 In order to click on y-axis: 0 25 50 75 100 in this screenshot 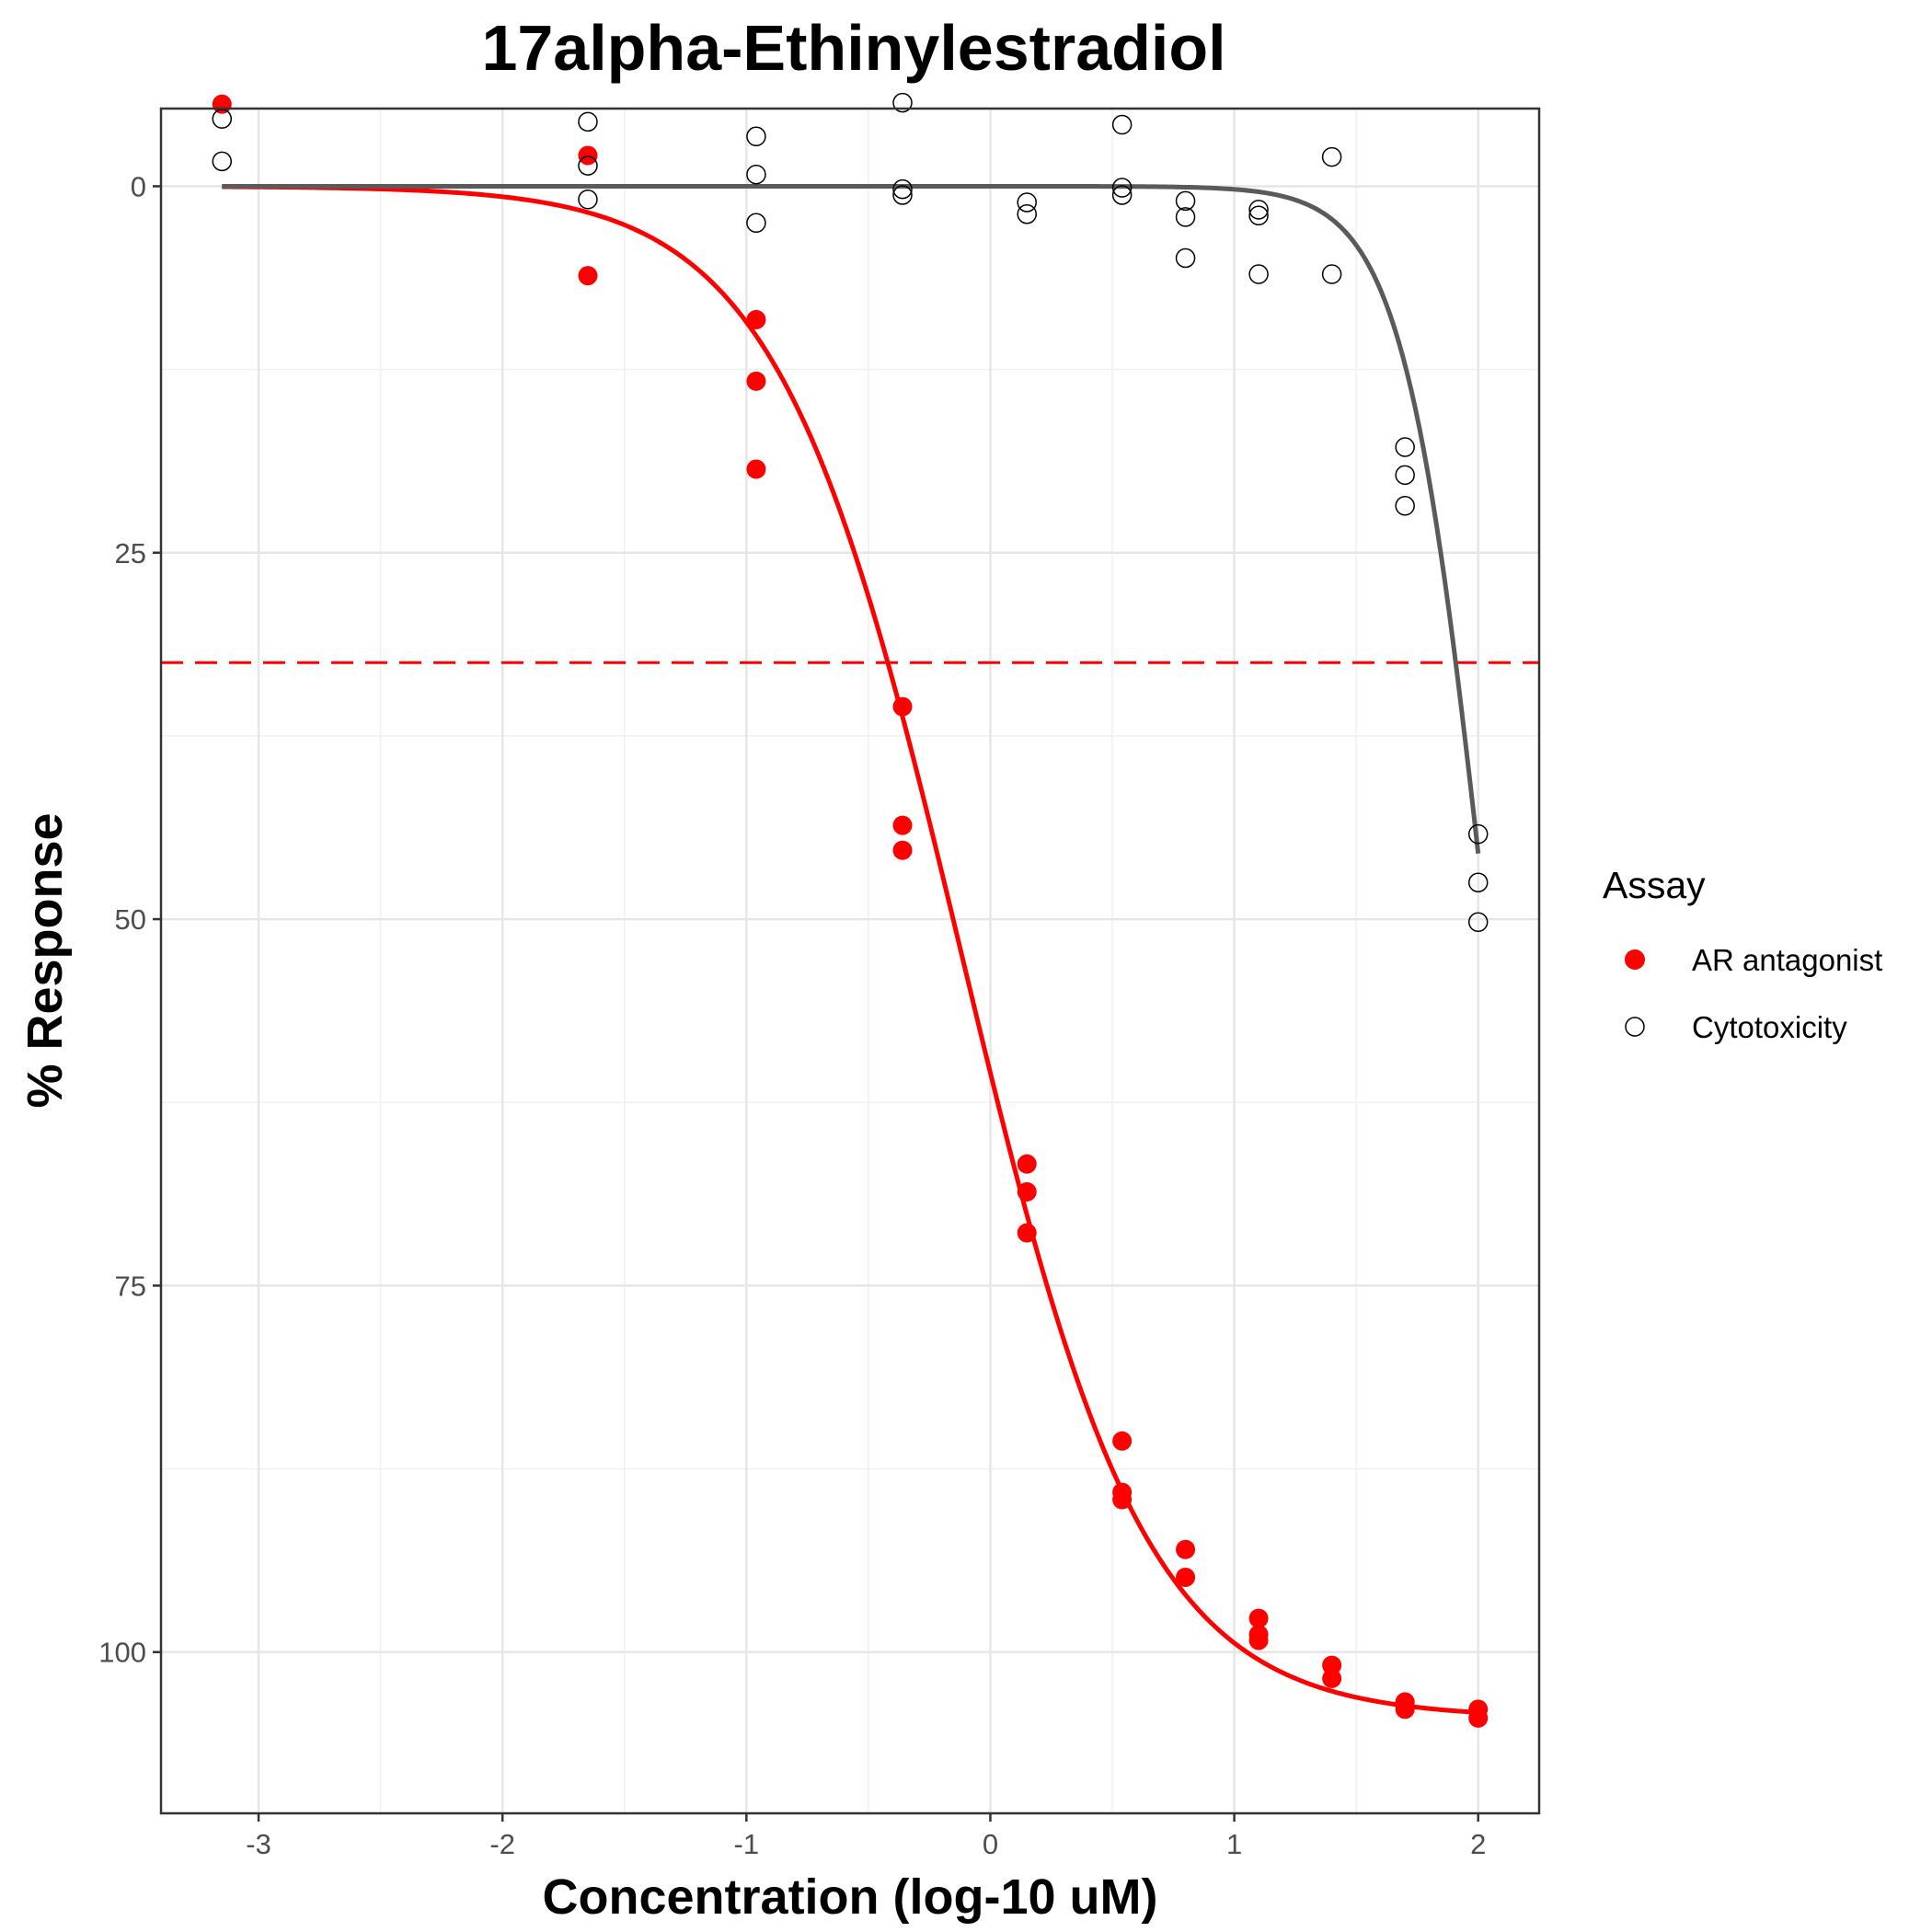, I will do `click(129, 919)`.